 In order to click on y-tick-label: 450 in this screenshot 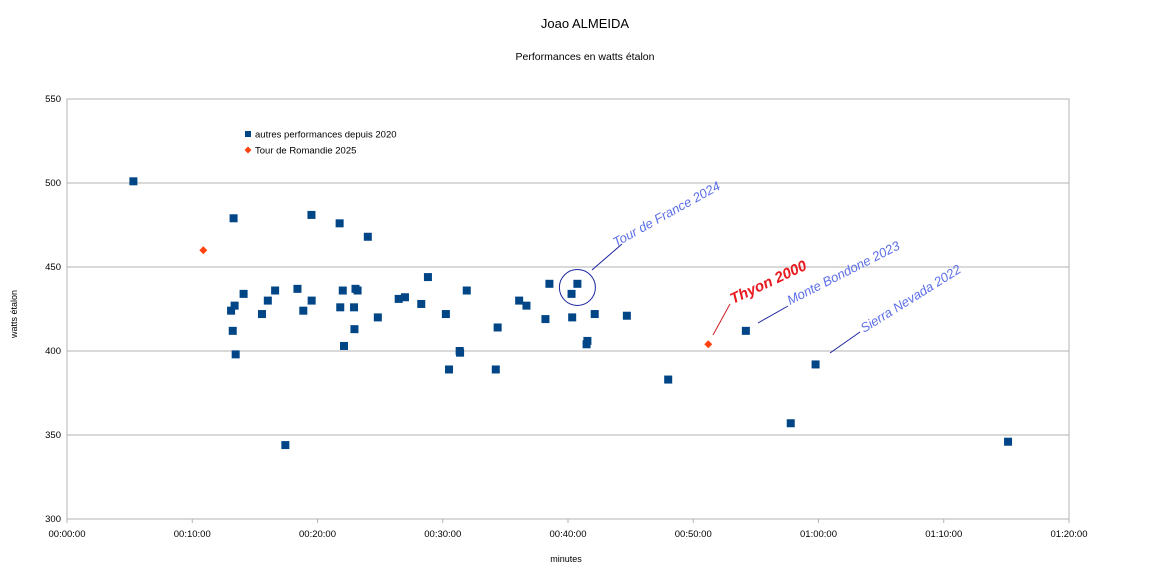, I will do `click(53, 267)`.